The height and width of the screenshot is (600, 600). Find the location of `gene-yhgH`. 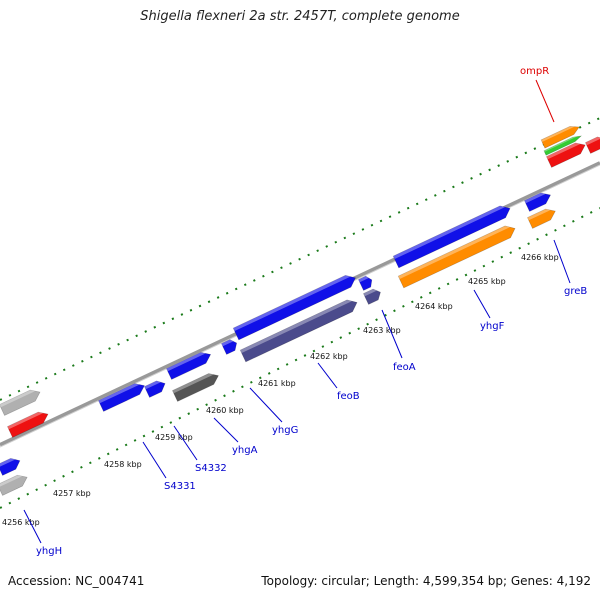

gene-yhgH is located at coordinates (10, 467).